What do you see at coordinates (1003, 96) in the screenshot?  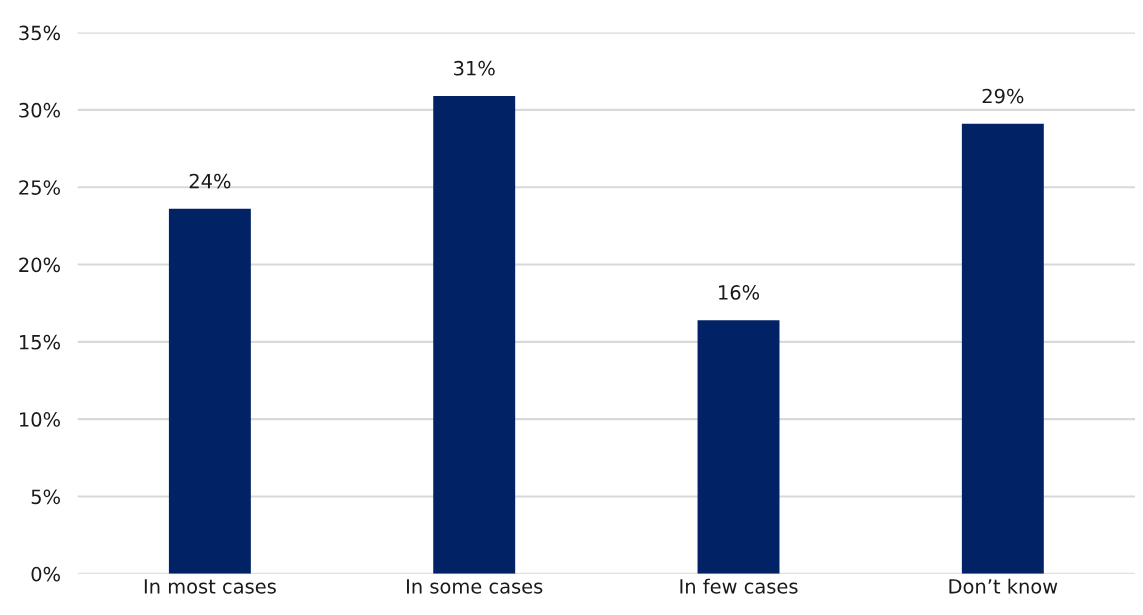 I see `data-label: 29%` at bounding box center [1003, 96].